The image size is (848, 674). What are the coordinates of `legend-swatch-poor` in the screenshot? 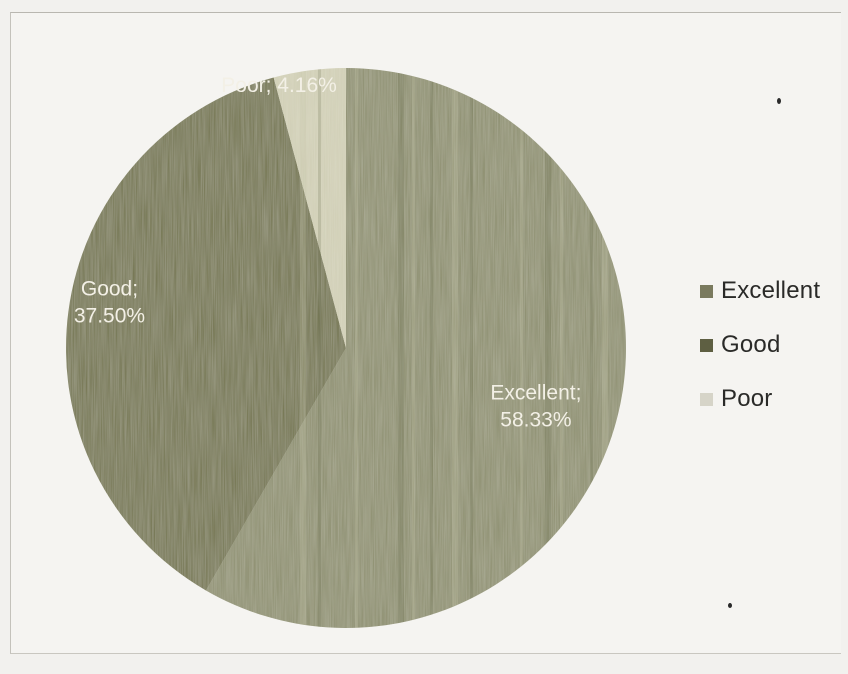 It's located at (706, 399).